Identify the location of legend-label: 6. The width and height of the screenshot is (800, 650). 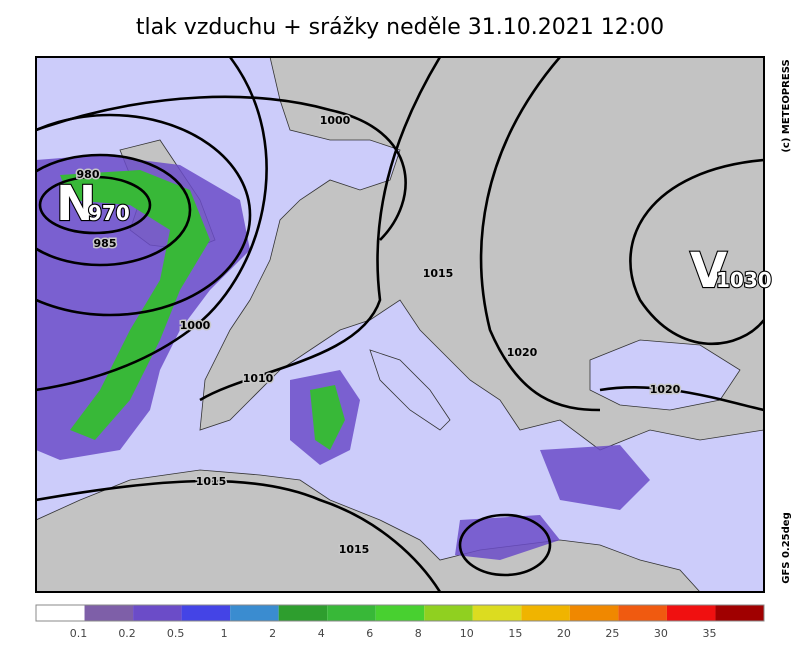
(369, 633).